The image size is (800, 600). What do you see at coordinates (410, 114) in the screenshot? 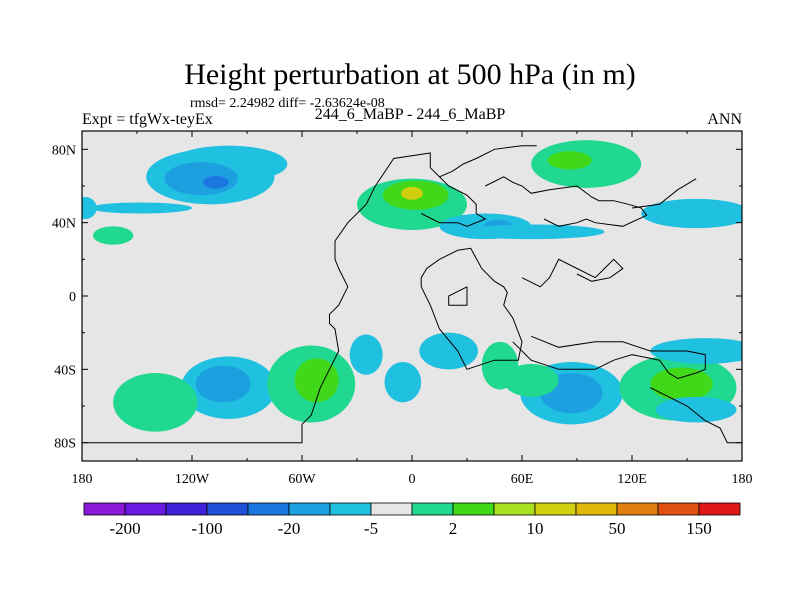
I see `center-label: 244_6_MaBP - 244_6_MaBP` at bounding box center [410, 114].